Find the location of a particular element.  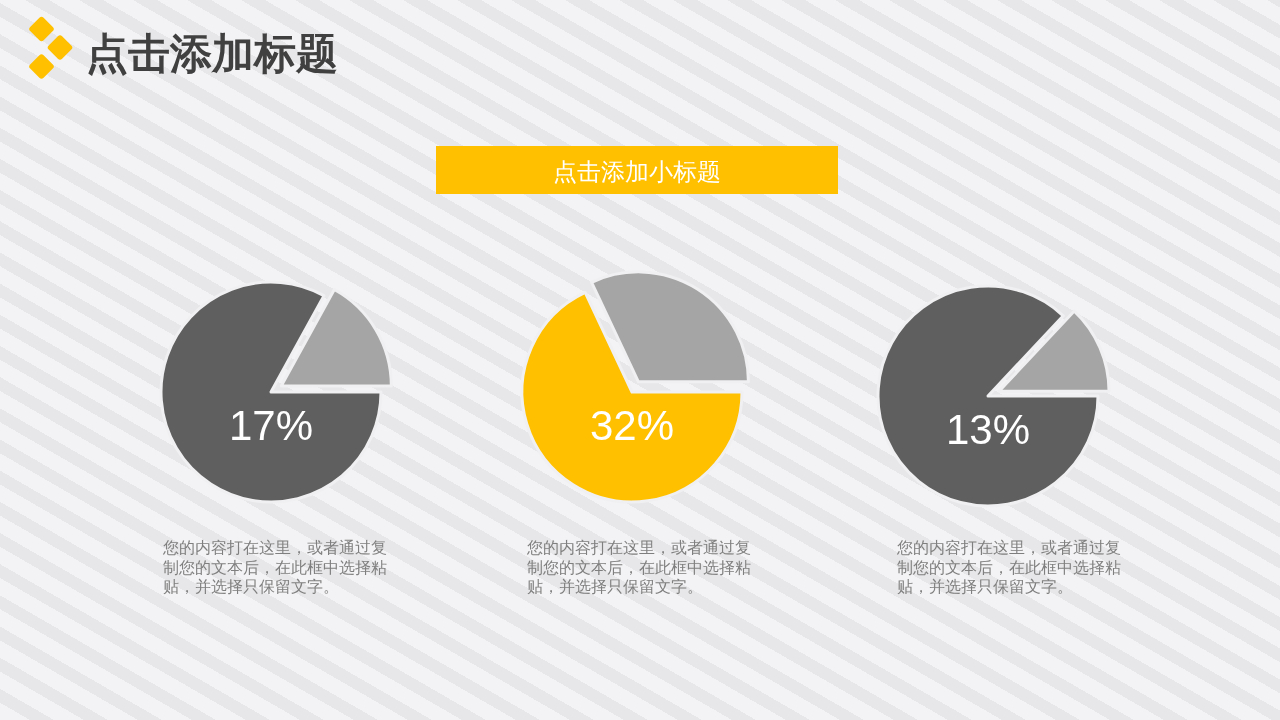

text: 17% is located at coordinates (271, 425).